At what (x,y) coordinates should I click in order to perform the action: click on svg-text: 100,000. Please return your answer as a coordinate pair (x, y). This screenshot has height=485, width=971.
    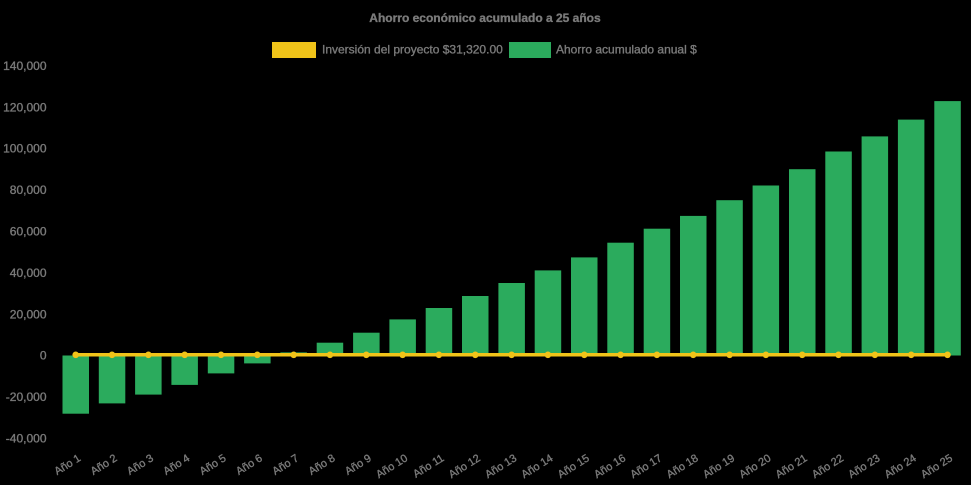
    Looking at the image, I should click on (25, 149).